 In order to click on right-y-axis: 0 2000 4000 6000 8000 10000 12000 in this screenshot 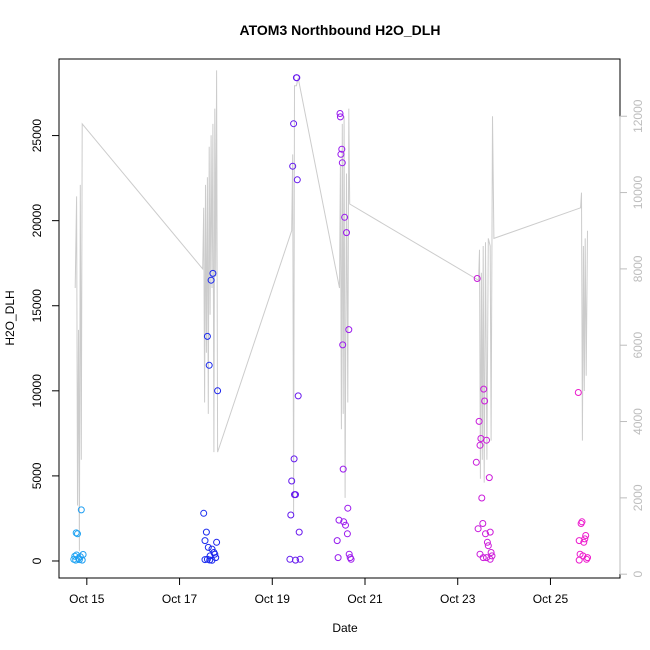, I will do `click(632, 338)`.